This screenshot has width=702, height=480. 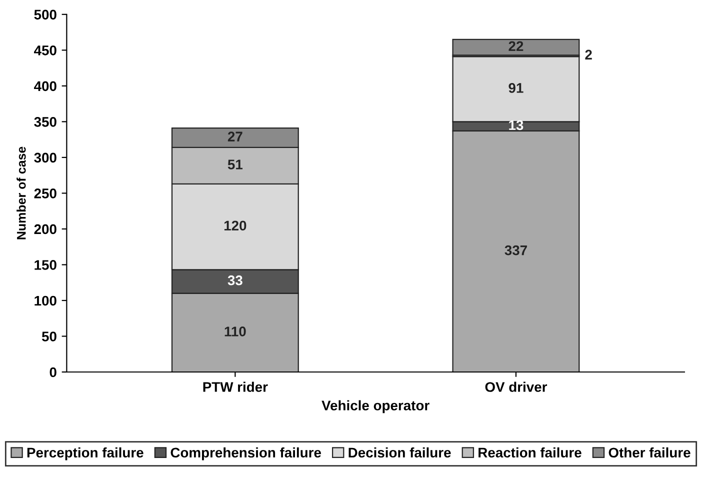 What do you see at coordinates (235, 165) in the screenshot?
I see `data-label: 51` at bounding box center [235, 165].